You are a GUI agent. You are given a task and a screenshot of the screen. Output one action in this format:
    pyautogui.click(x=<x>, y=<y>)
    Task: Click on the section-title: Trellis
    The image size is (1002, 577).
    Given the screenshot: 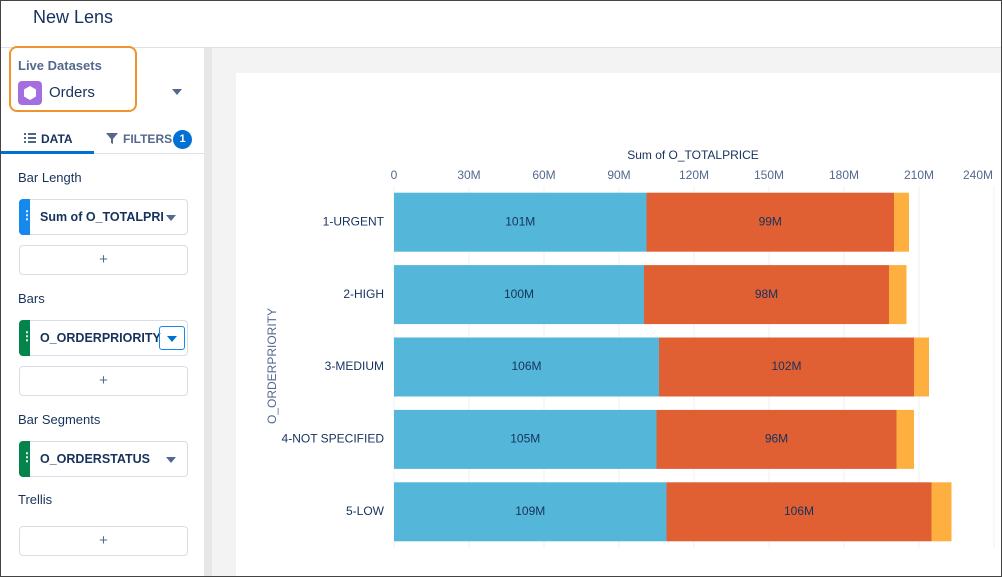 What is the action you would take?
    pyautogui.click(x=35, y=499)
    